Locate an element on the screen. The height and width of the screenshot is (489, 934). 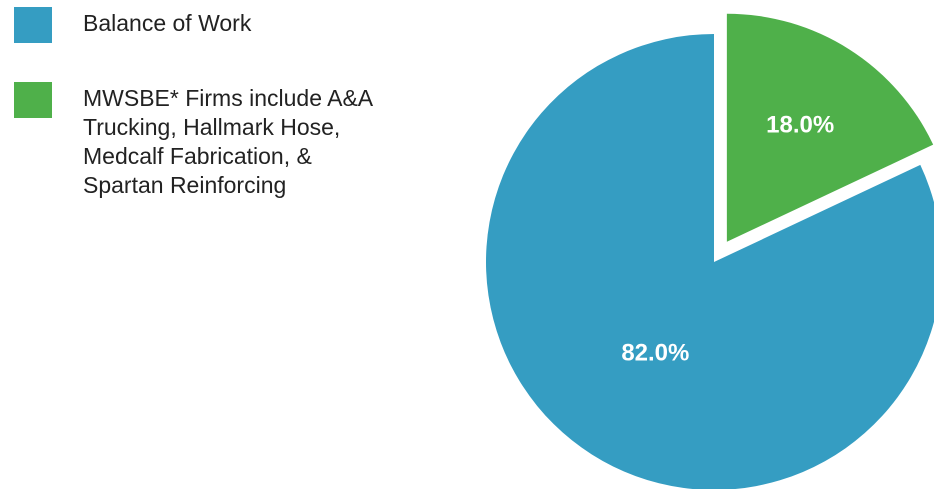
pie-label-balance-of-work: 82.0% is located at coordinates (655, 353).